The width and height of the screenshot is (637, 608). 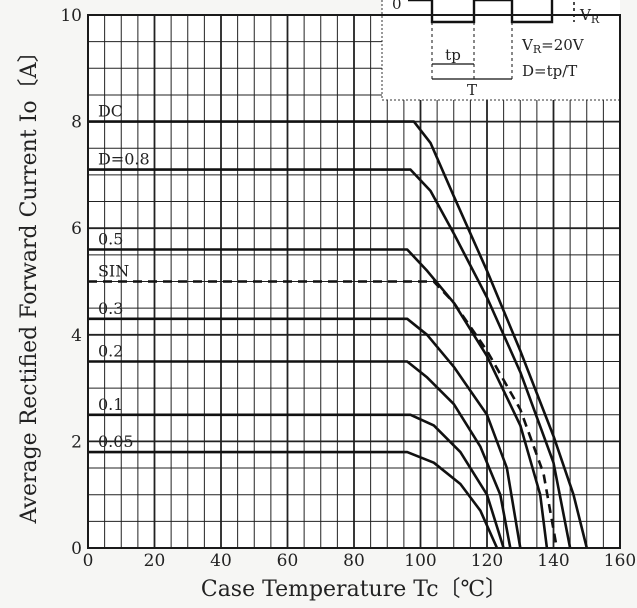 I want to click on x-tick-label: 80, so click(x=354, y=561).